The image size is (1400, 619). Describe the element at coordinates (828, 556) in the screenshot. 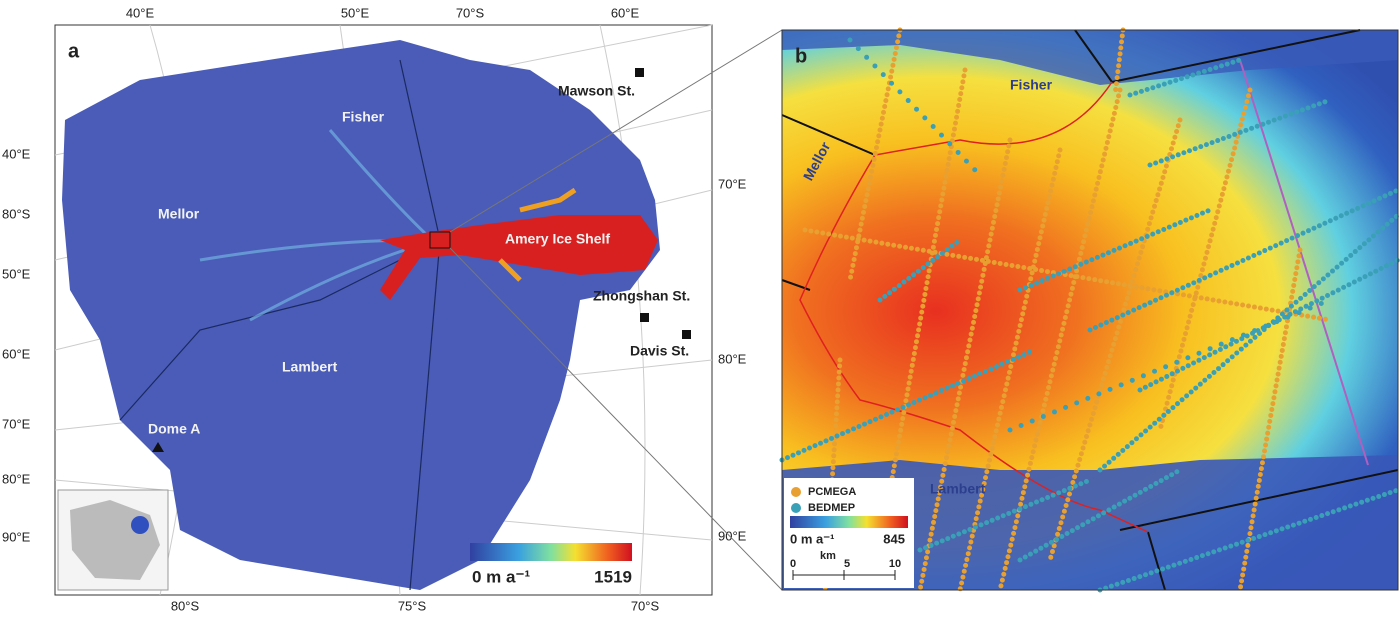

I see `scale-unit: km` at that location.